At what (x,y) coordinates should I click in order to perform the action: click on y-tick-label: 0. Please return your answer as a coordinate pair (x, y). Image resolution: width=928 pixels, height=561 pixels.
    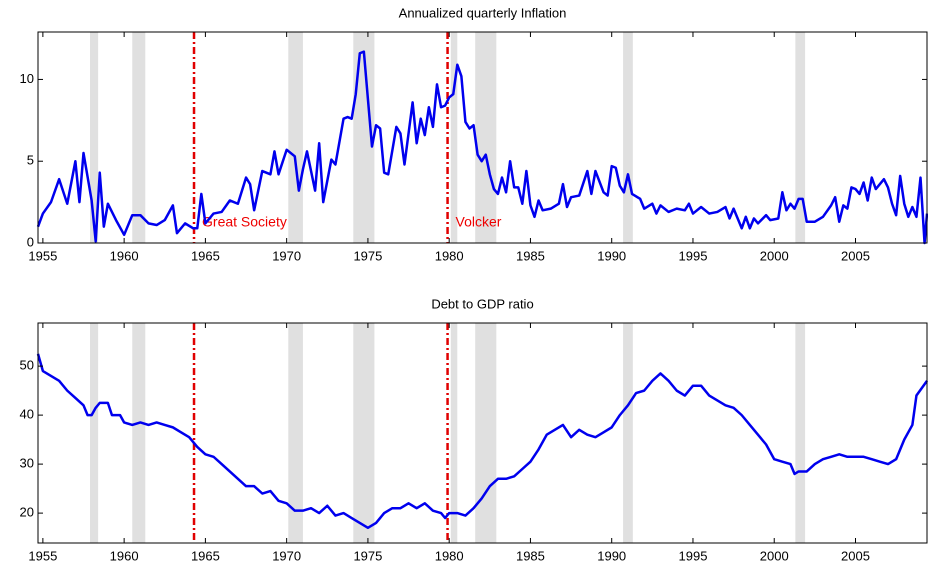
    Looking at the image, I should click on (30, 241).